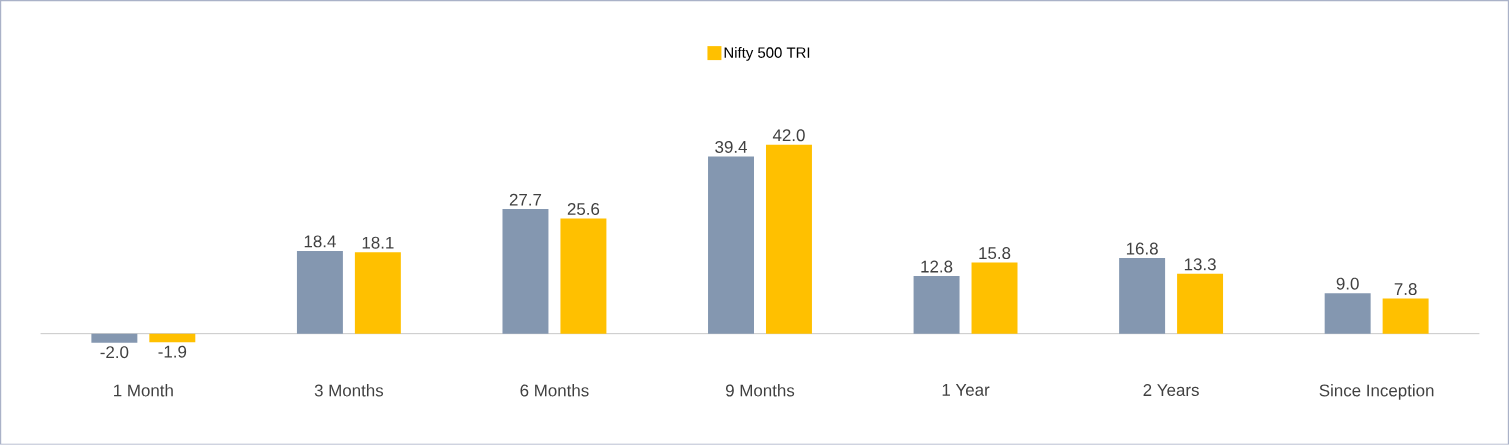 The image size is (1509, 445). What do you see at coordinates (995, 253) in the screenshot?
I see `data-label: 15.8` at bounding box center [995, 253].